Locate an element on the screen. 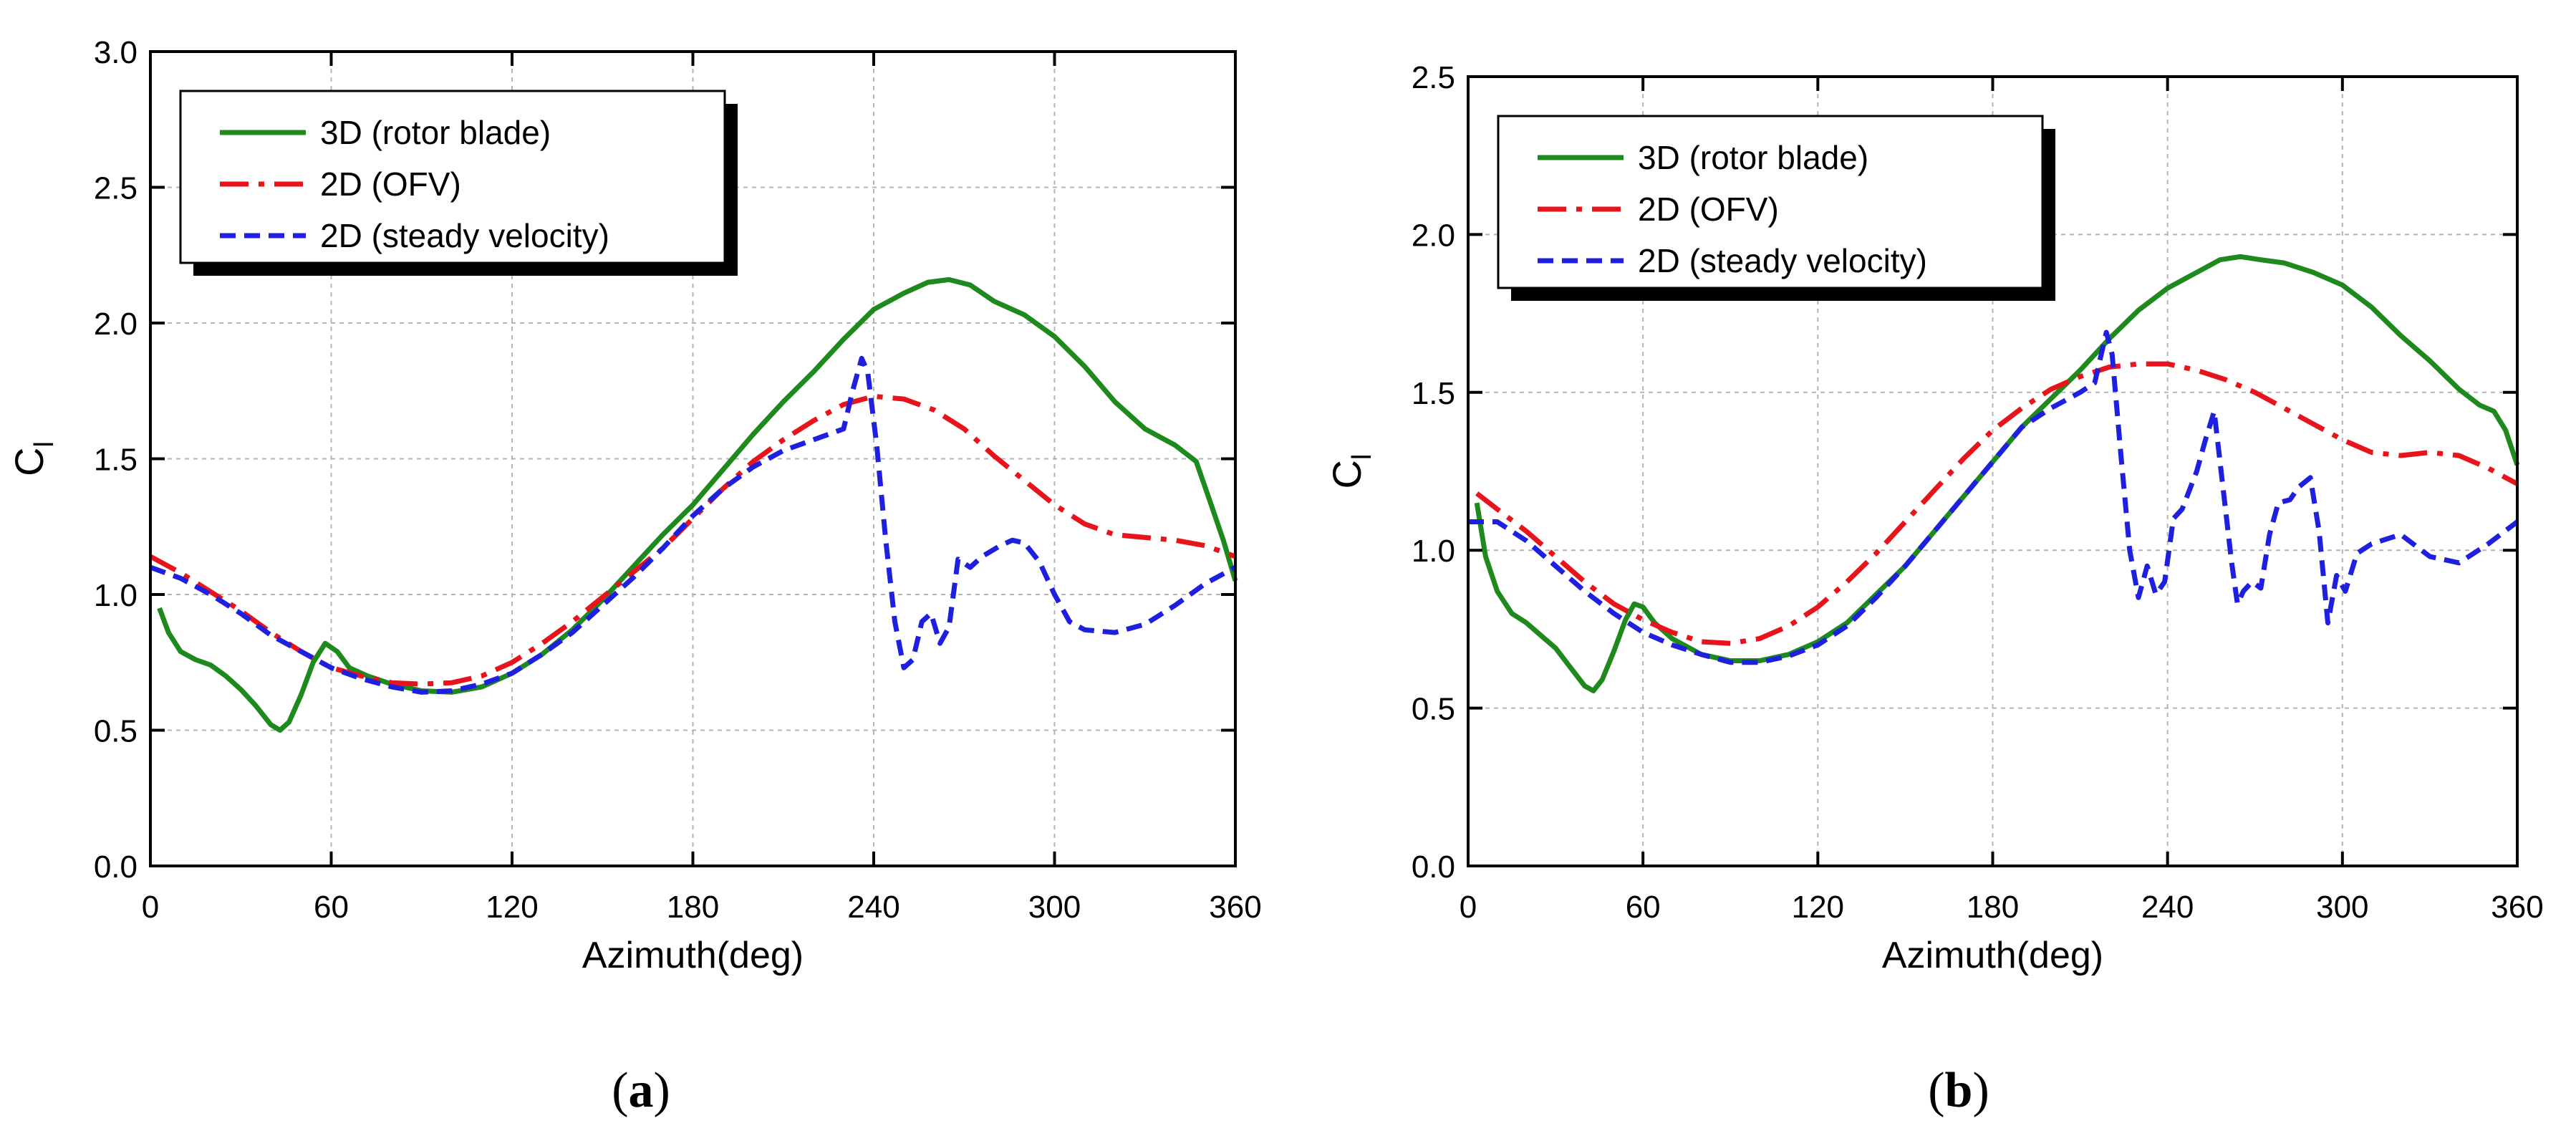  caption-letter-b: b is located at coordinates (1959, 1090).